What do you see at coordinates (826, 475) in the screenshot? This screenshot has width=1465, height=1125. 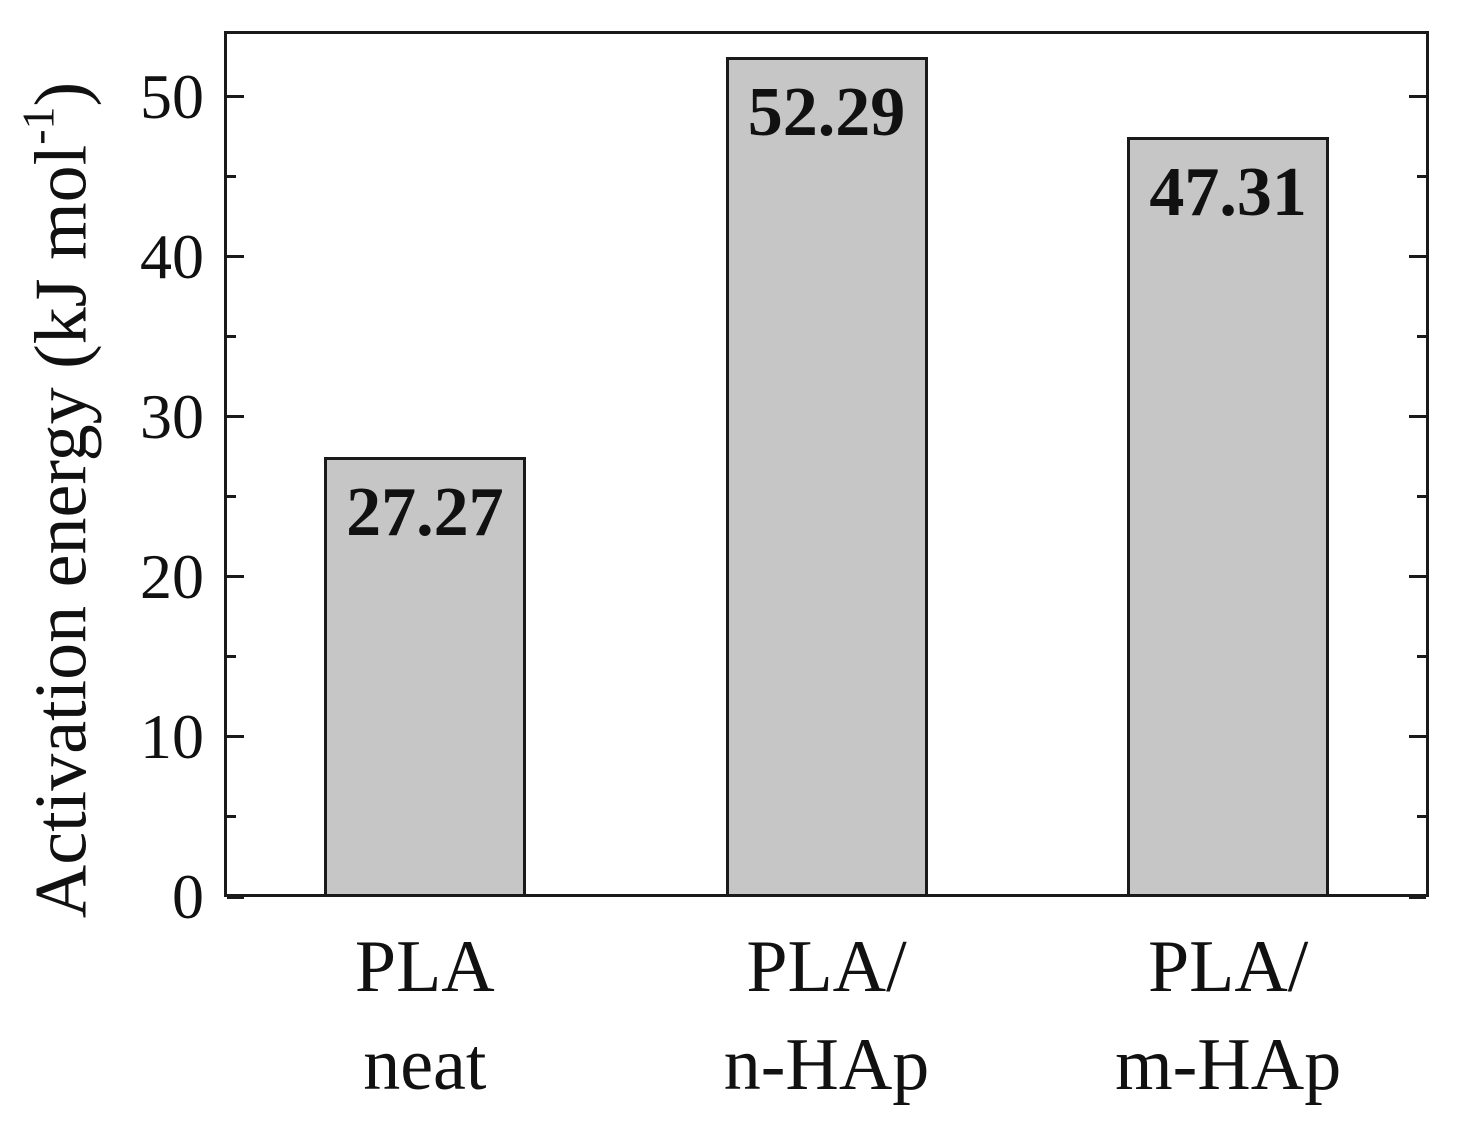 I see `bar: 52.29` at bounding box center [826, 475].